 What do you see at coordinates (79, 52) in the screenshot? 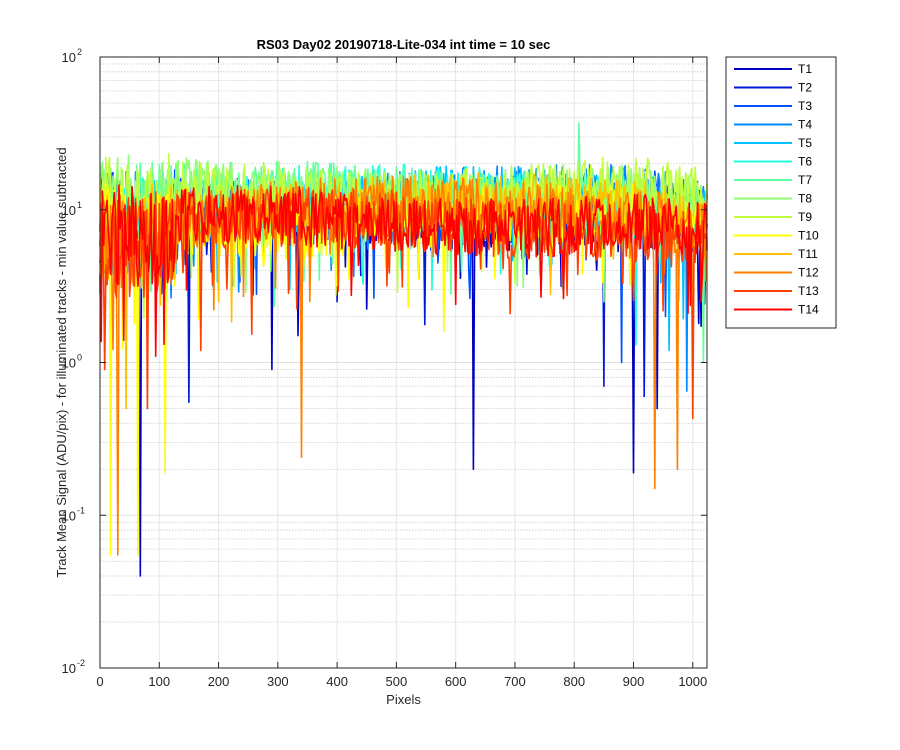
I see `y-tick-exponent: 2` at bounding box center [79, 52].